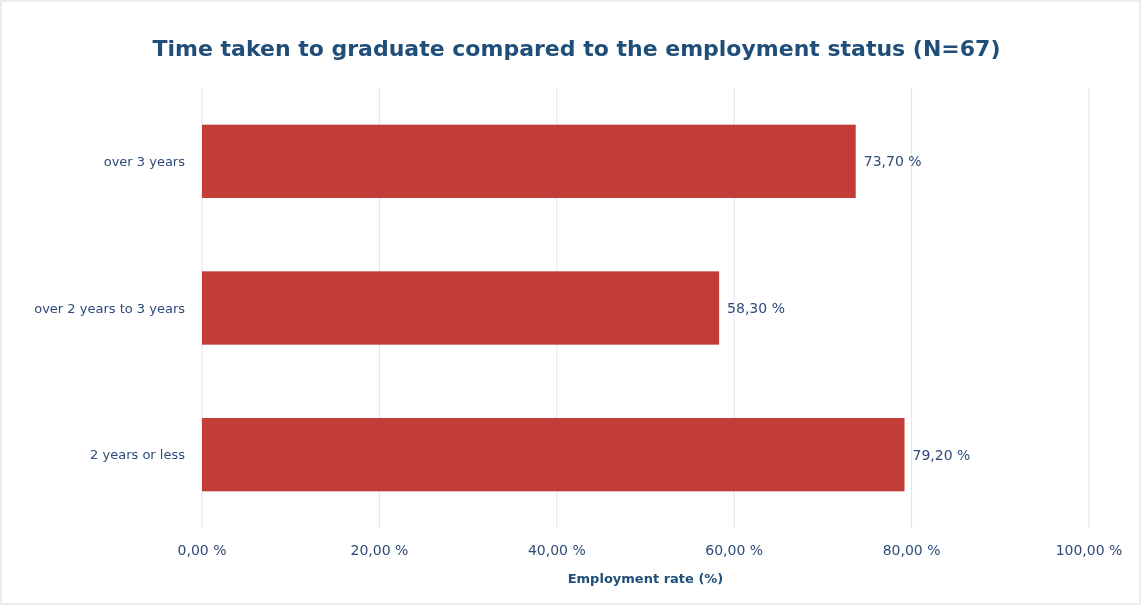  Describe the element at coordinates (911, 550) in the screenshot. I see `x-tick-label: 80,00 %` at that location.